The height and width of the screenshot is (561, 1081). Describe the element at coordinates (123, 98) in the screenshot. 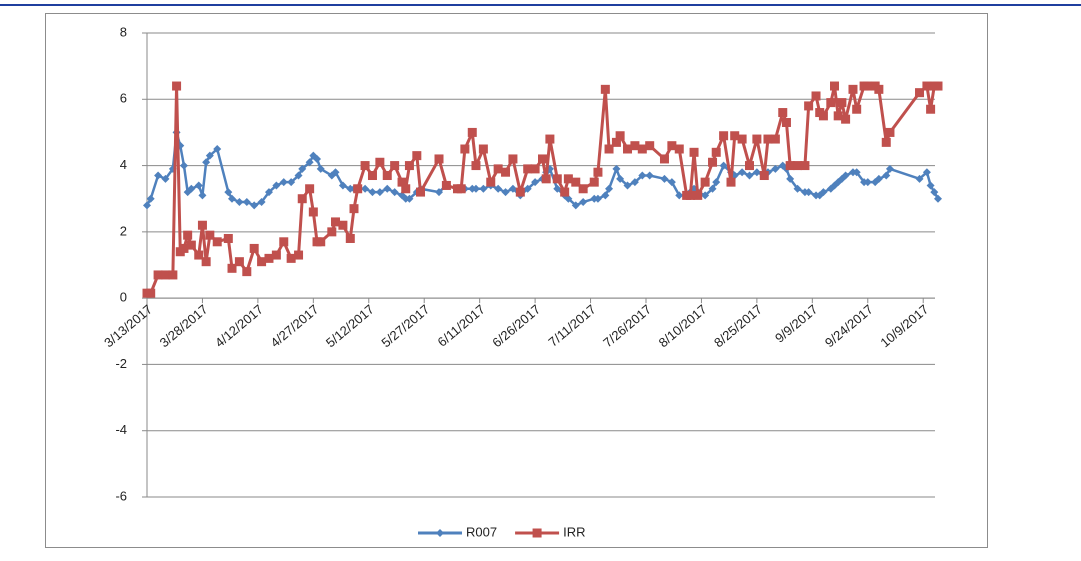

I see `y-tick-label: 6` at that location.